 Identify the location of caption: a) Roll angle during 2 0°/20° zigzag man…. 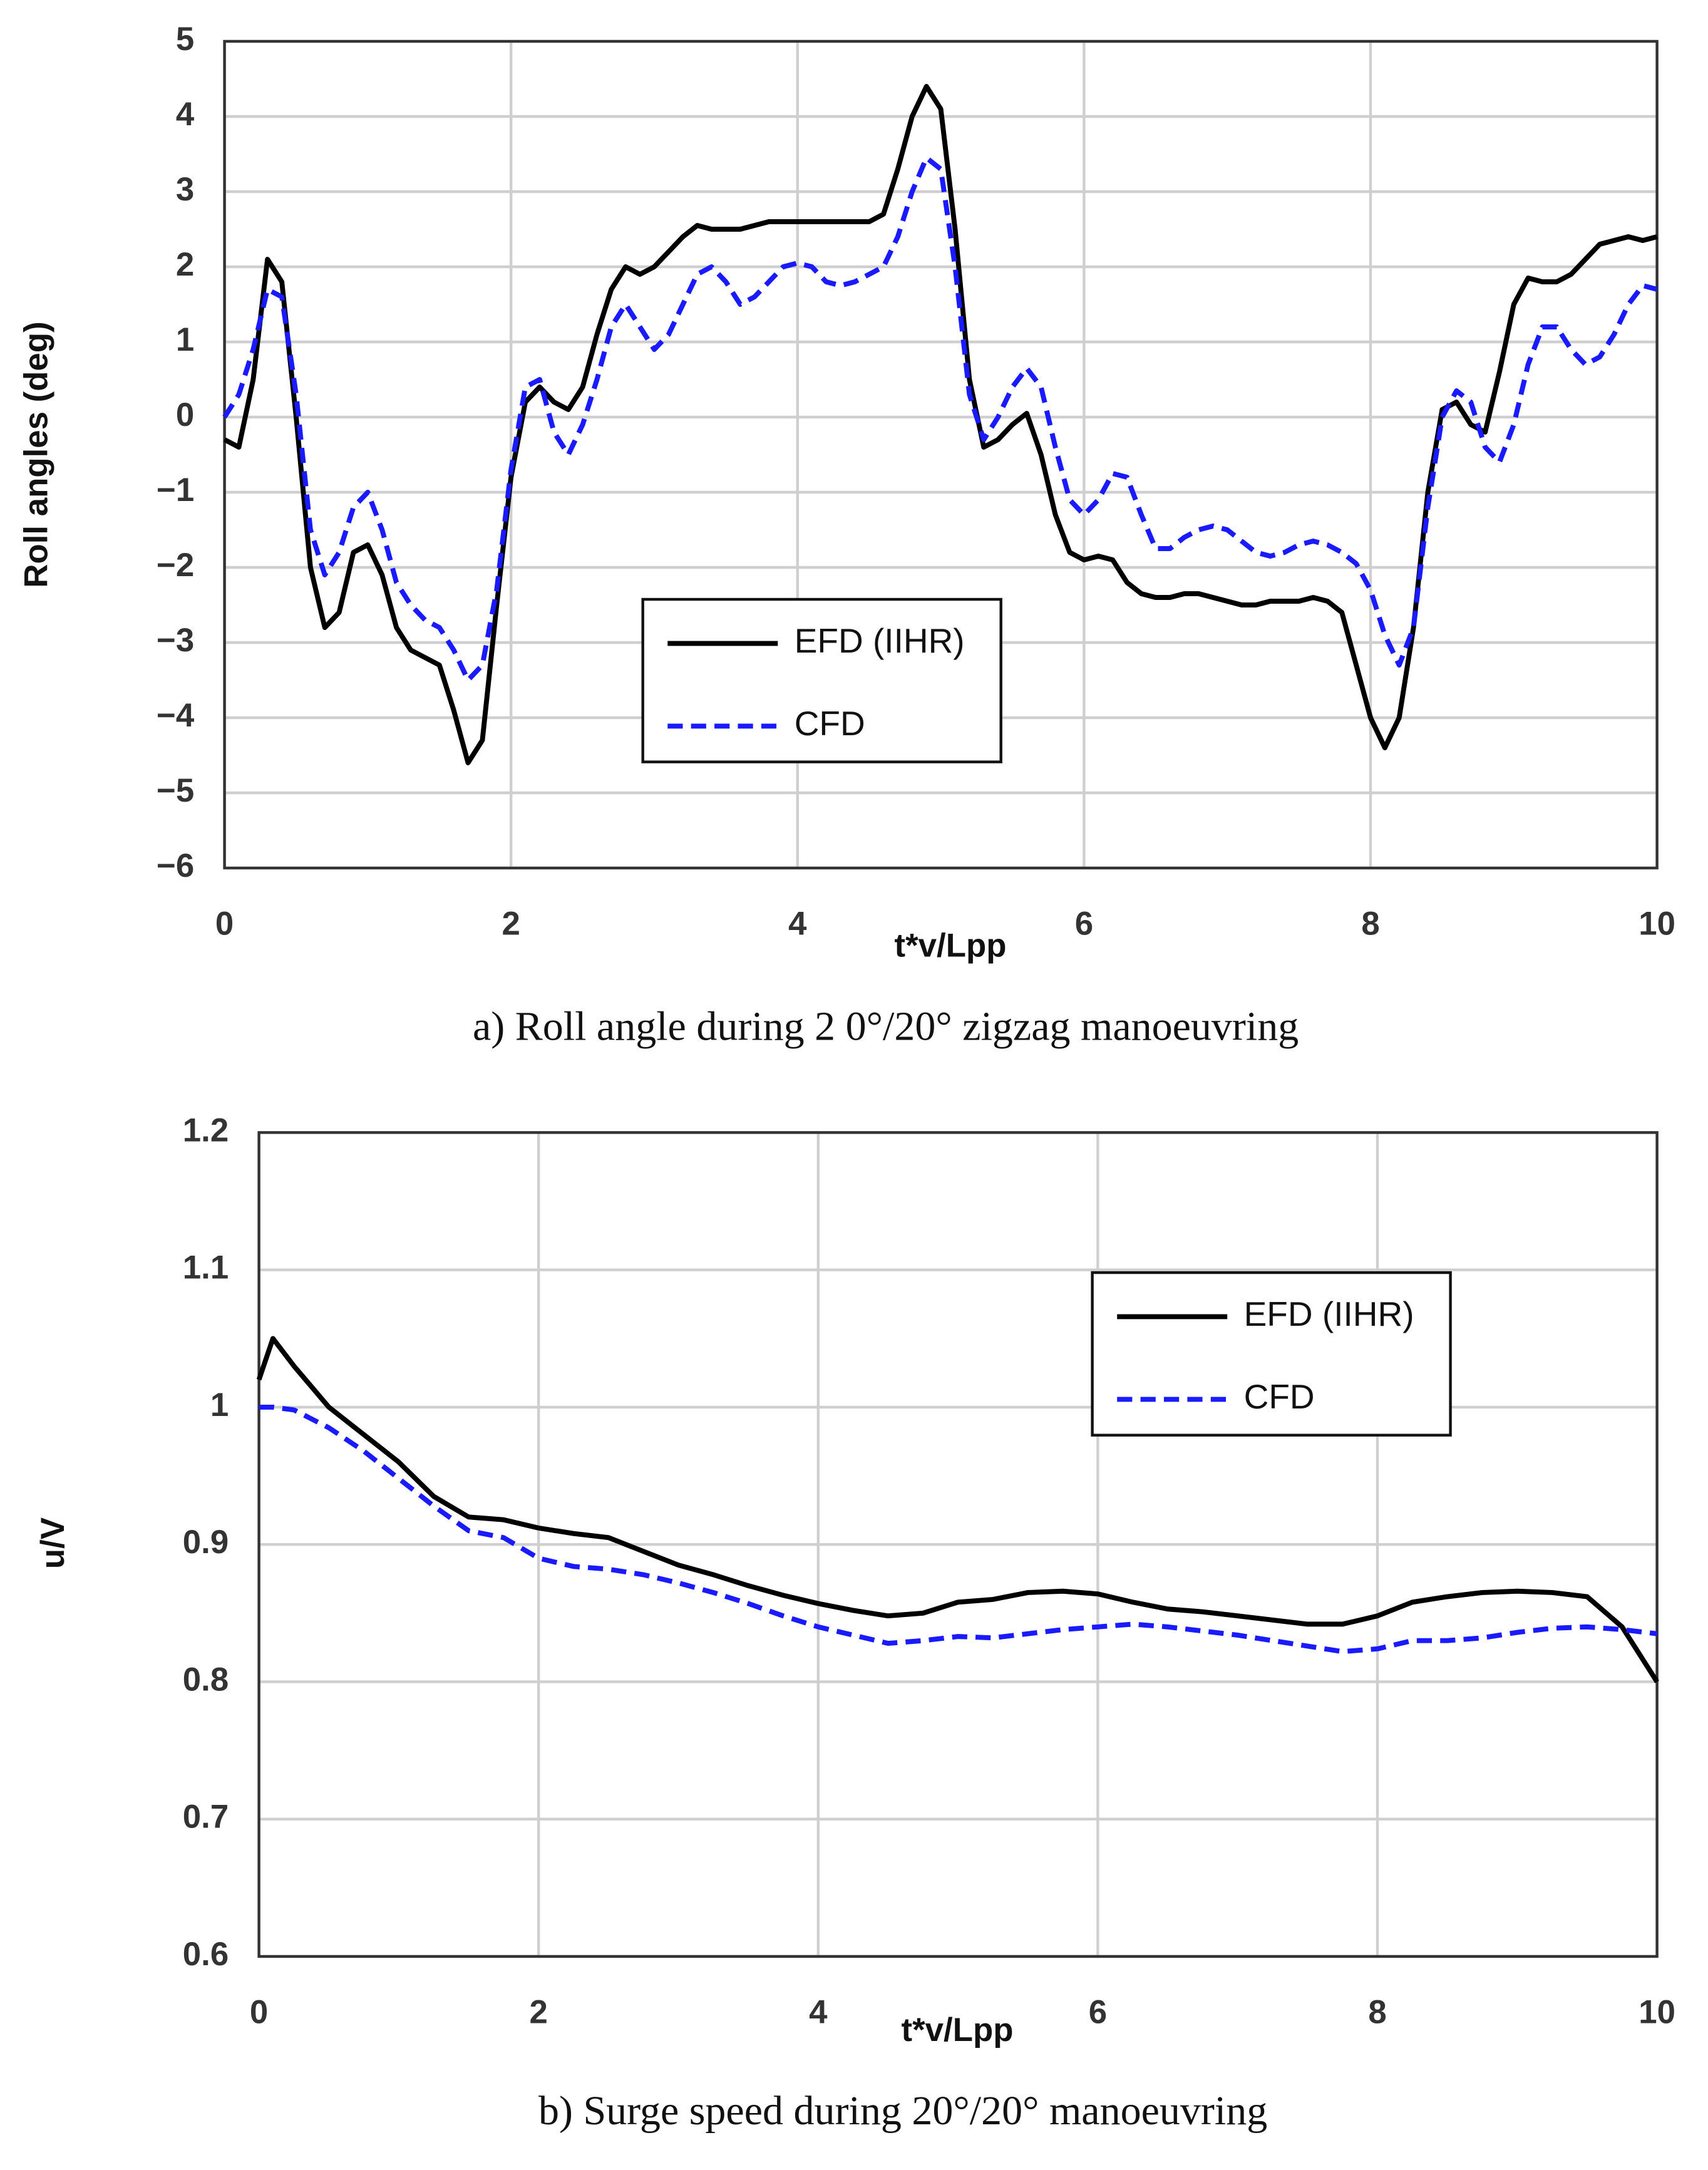
(886, 1027).